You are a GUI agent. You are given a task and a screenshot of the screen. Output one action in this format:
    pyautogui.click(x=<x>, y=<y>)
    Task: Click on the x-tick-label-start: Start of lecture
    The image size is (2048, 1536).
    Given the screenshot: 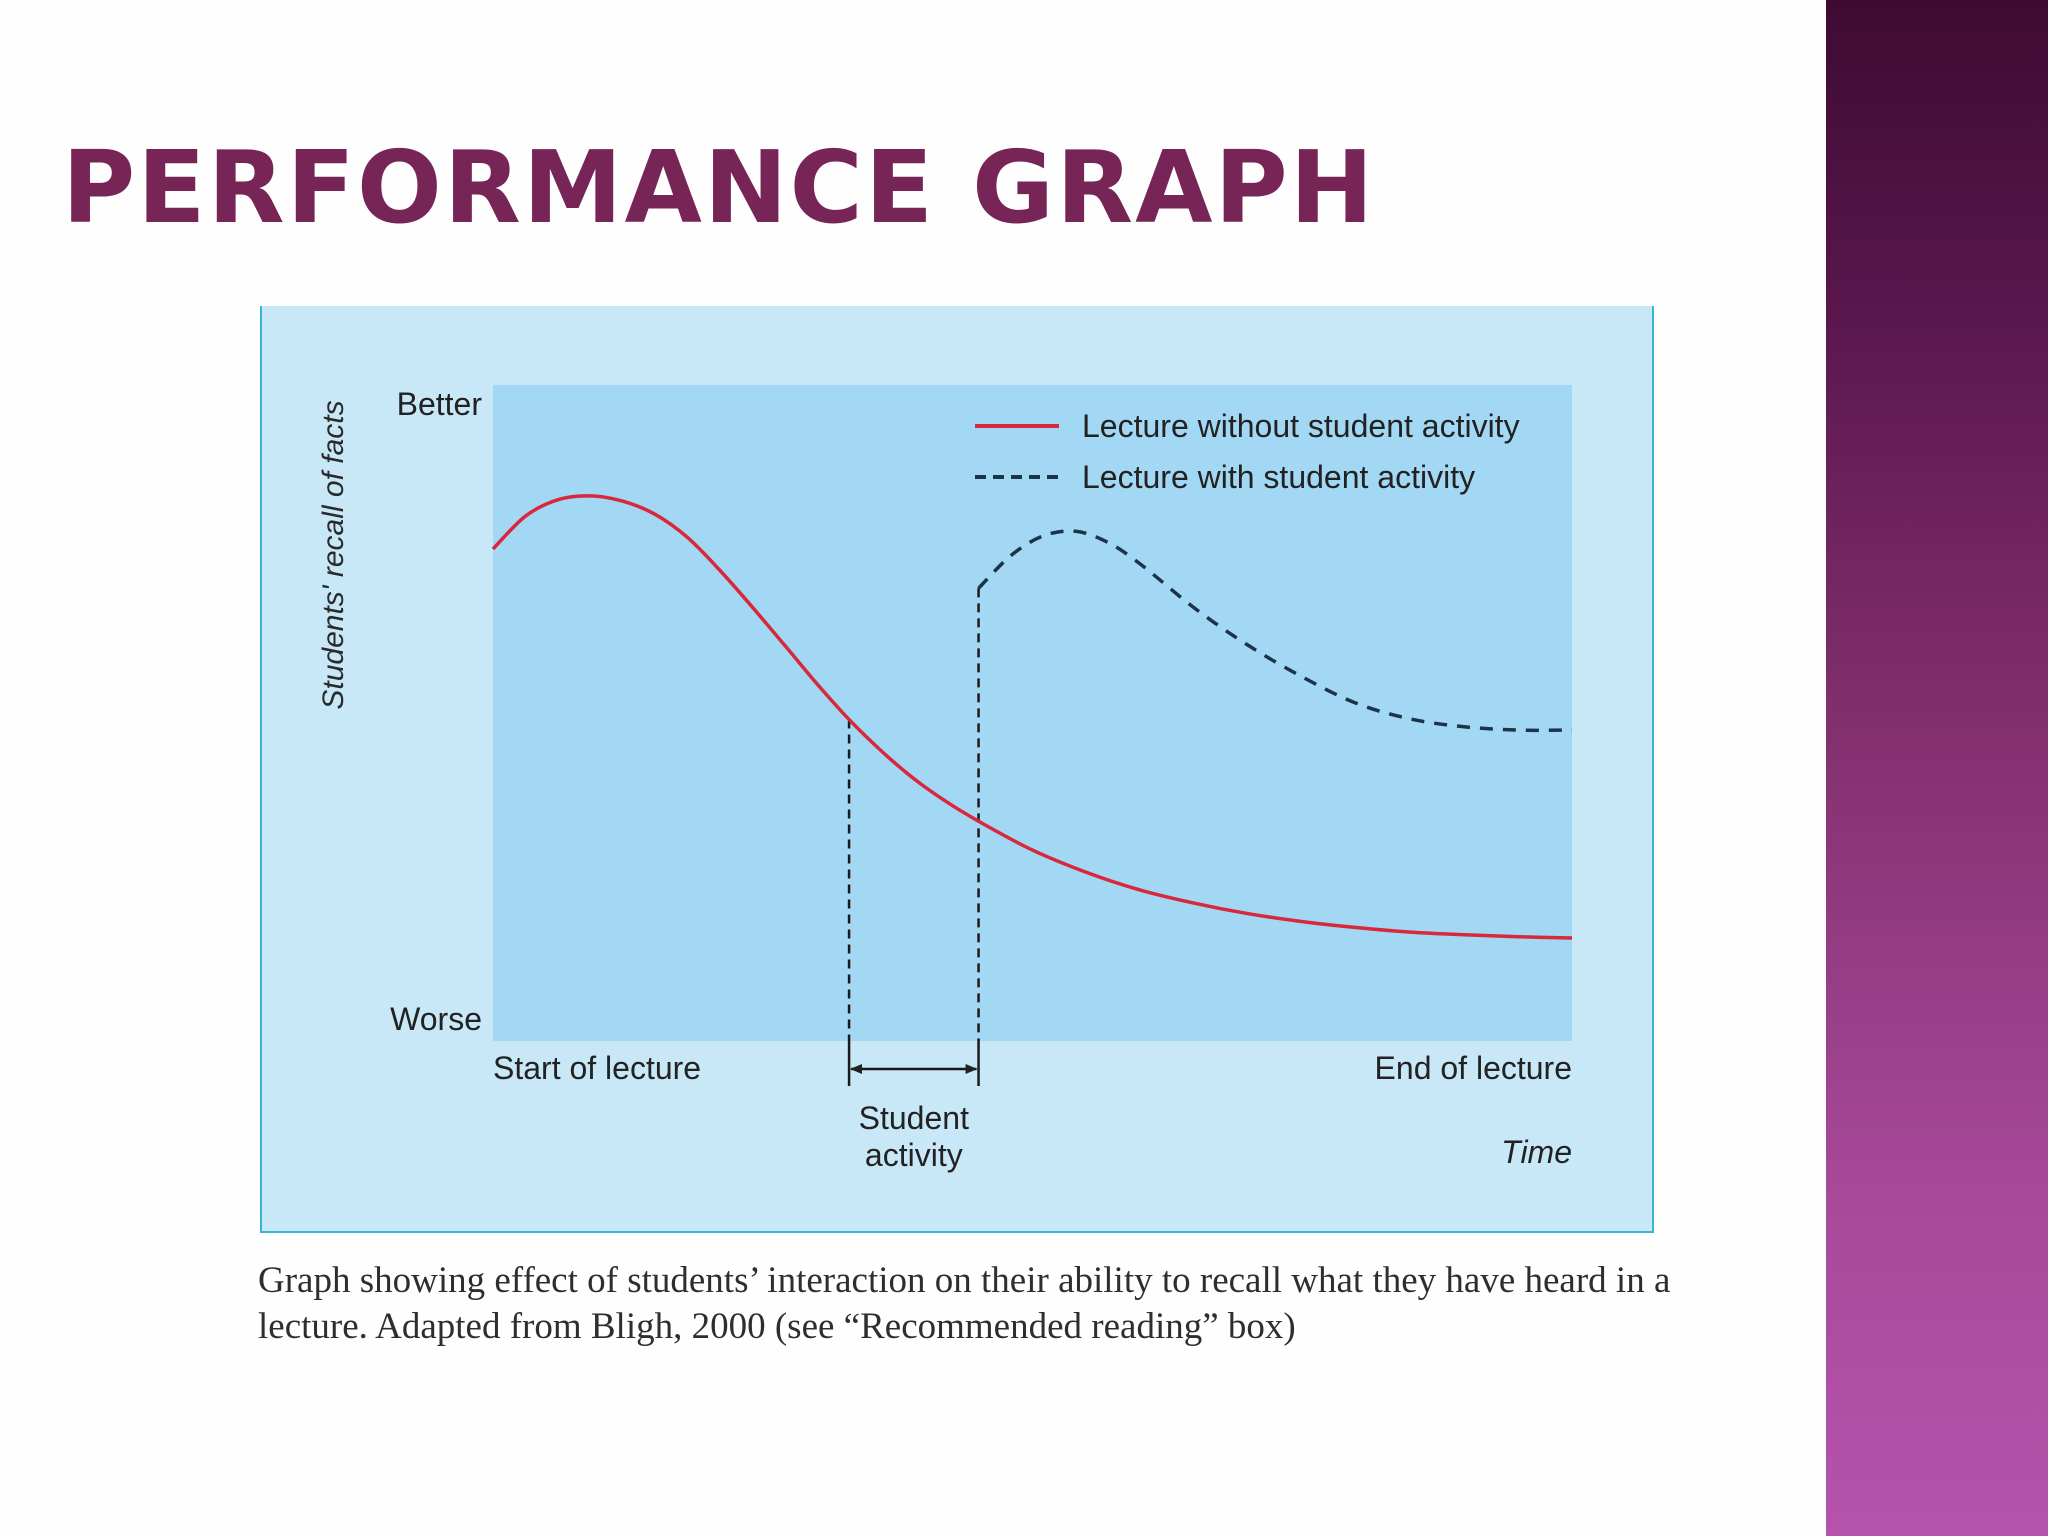 What is the action you would take?
    pyautogui.click(x=597, y=1068)
    